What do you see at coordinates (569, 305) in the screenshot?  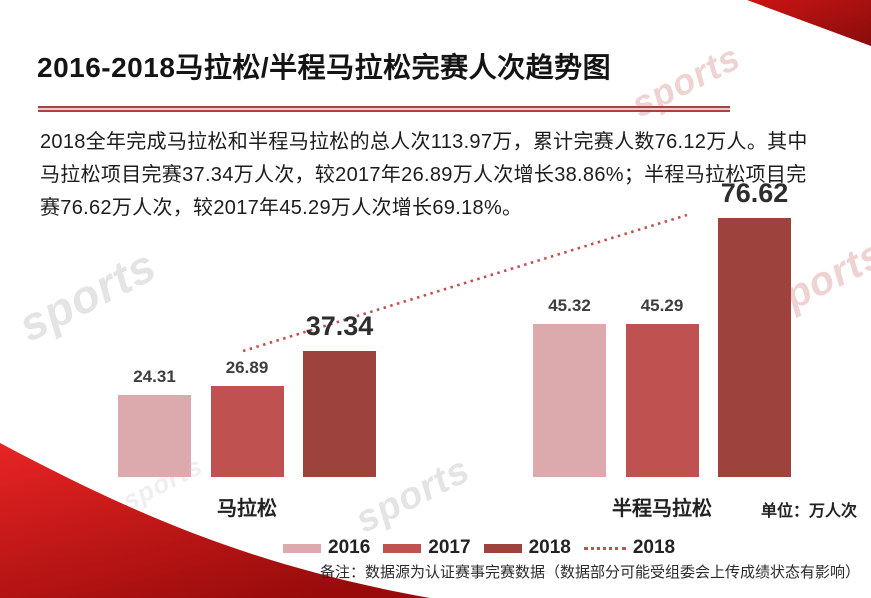 I see `bar-value-label: 45.32` at bounding box center [569, 305].